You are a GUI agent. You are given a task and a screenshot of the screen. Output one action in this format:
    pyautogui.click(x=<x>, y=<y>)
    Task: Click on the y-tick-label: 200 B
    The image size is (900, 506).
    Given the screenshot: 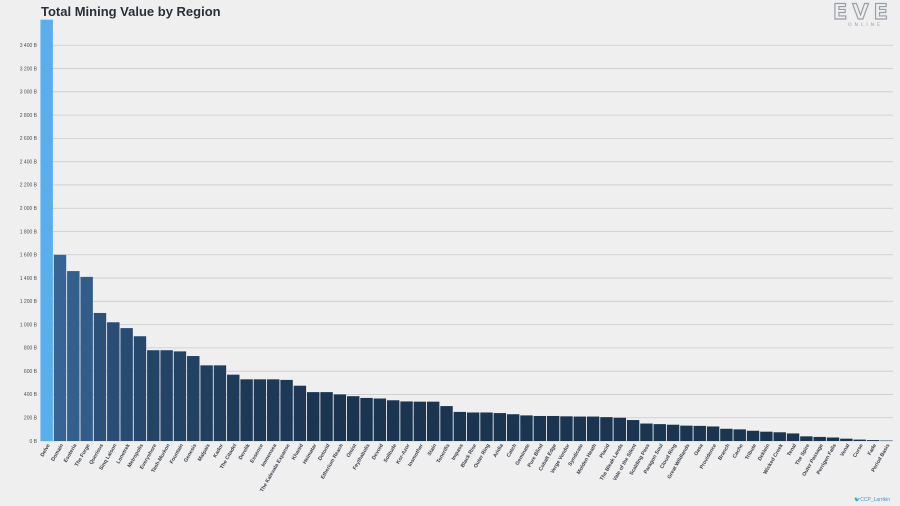 What is the action you would take?
    pyautogui.click(x=31, y=419)
    